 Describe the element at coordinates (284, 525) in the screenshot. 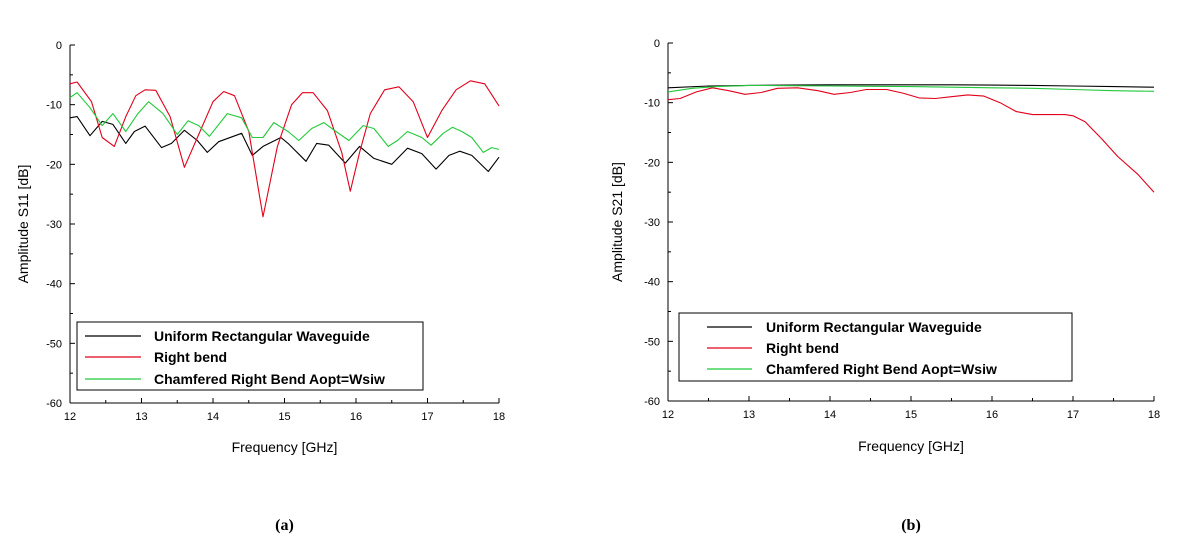

I see `panel-label: (a)` at that location.